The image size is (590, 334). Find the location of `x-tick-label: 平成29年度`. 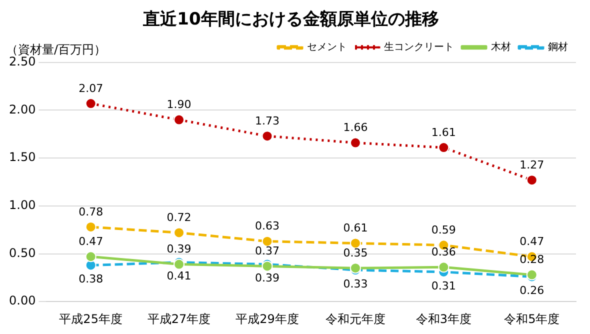

x-tick-label: 平成29年度 is located at coordinates (267, 319).